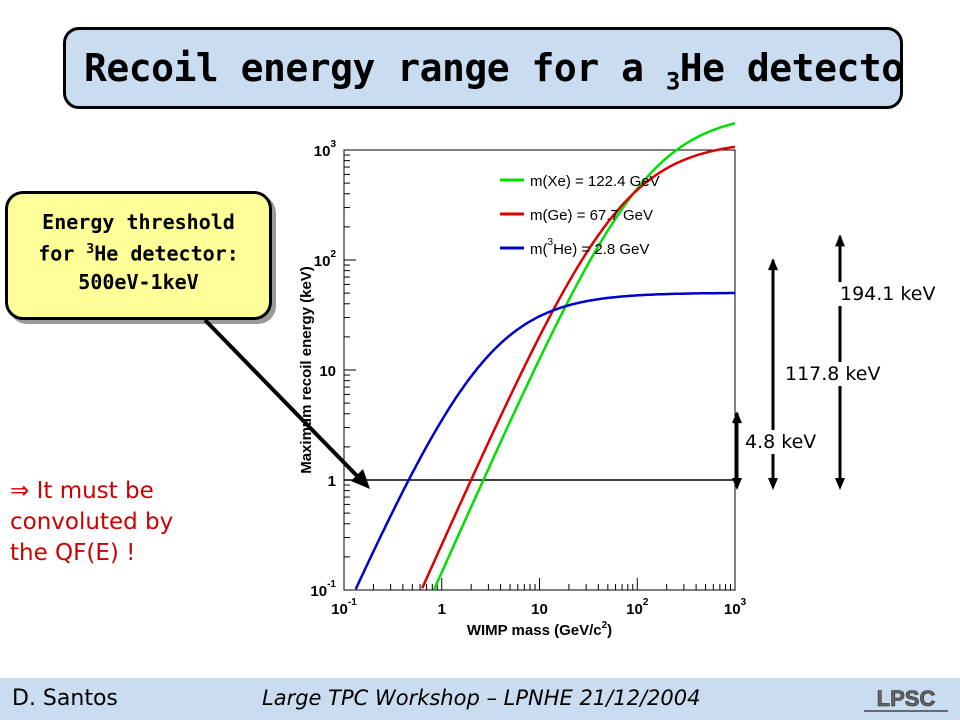 The height and width of the screenshot is (720, 960). Describe the element at coordinates (539, 629) in the screenshot. I see `x-axis-label: WIMP mass (GeV/c2)` at that location.